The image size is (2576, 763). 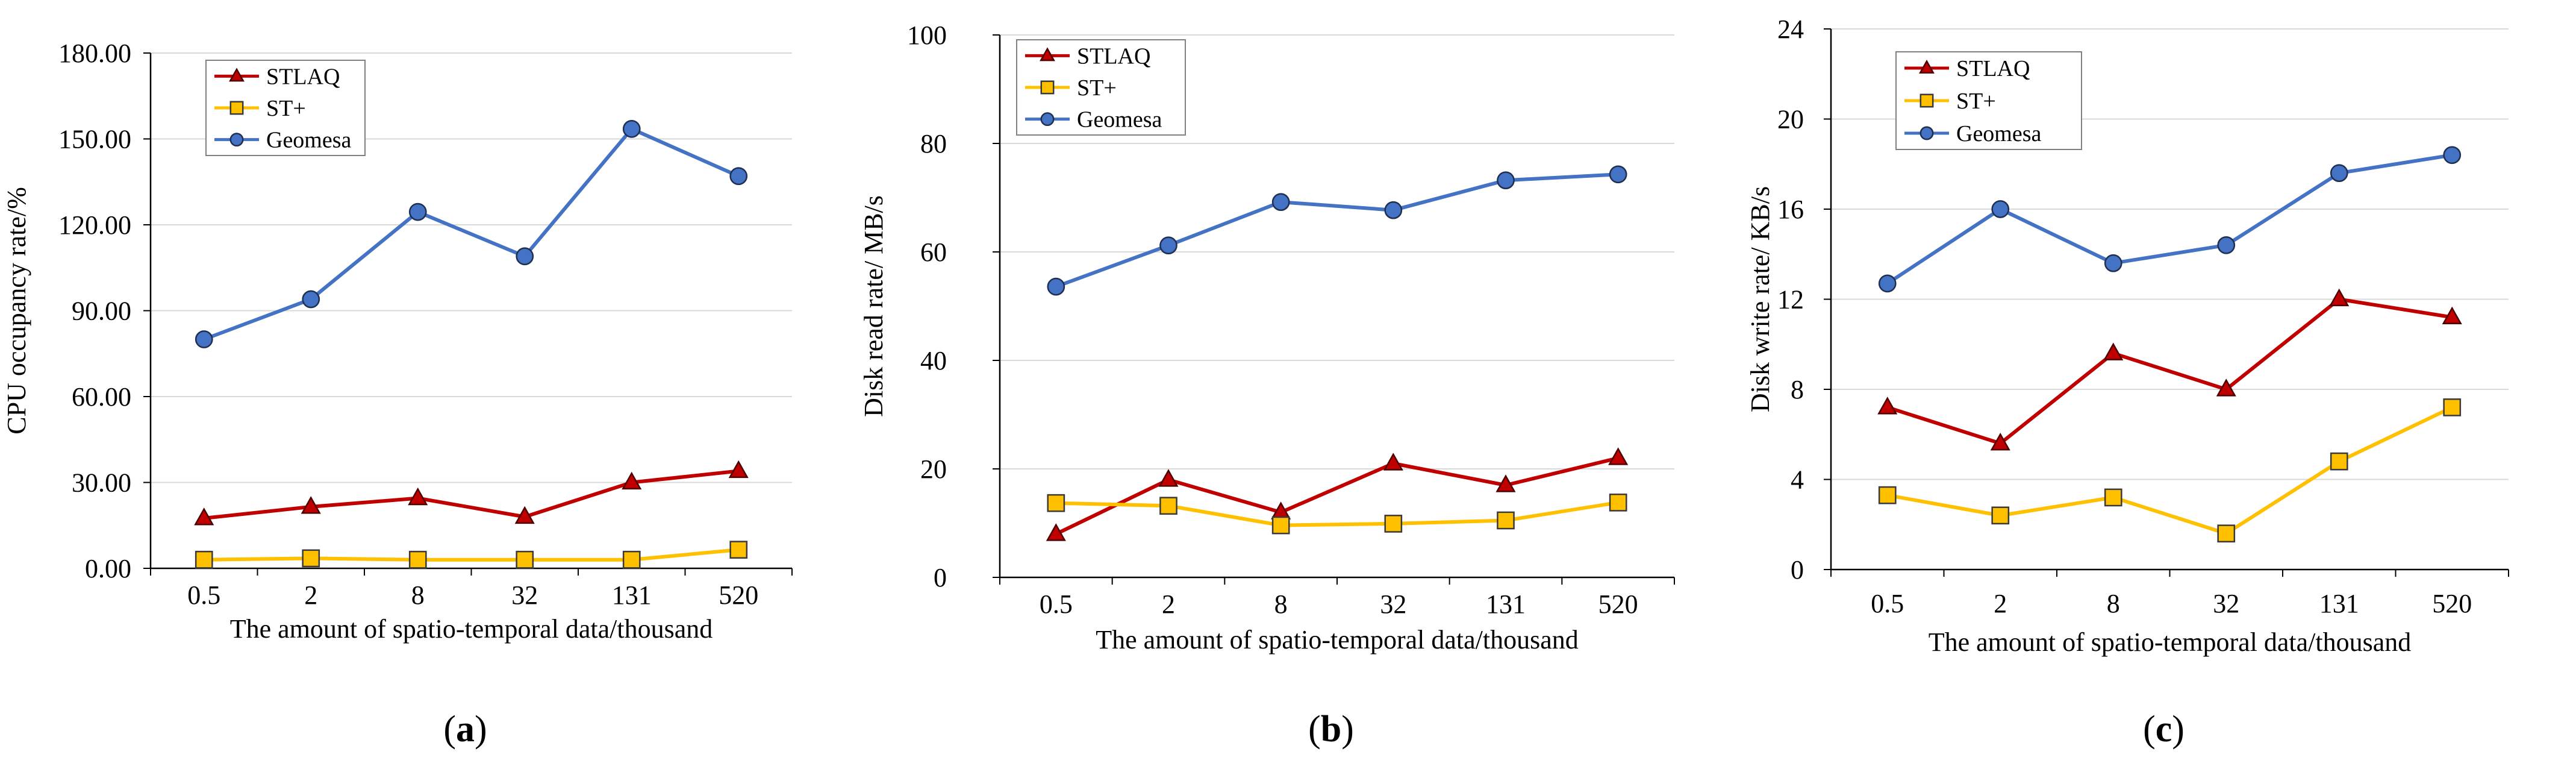 I want to click on y-tick-label: 150.00, so click(x=94, y=139).